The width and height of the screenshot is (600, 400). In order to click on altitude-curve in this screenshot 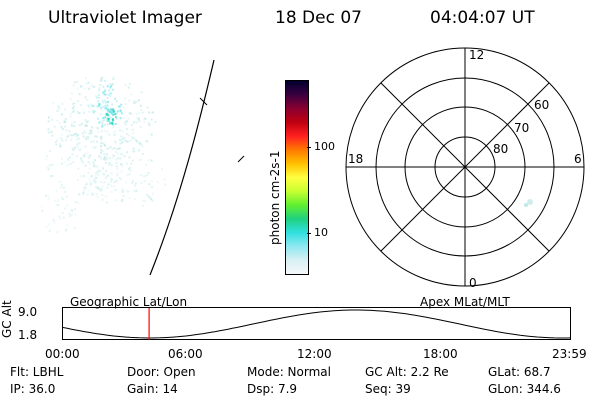, I will do `click(317, 324)`.